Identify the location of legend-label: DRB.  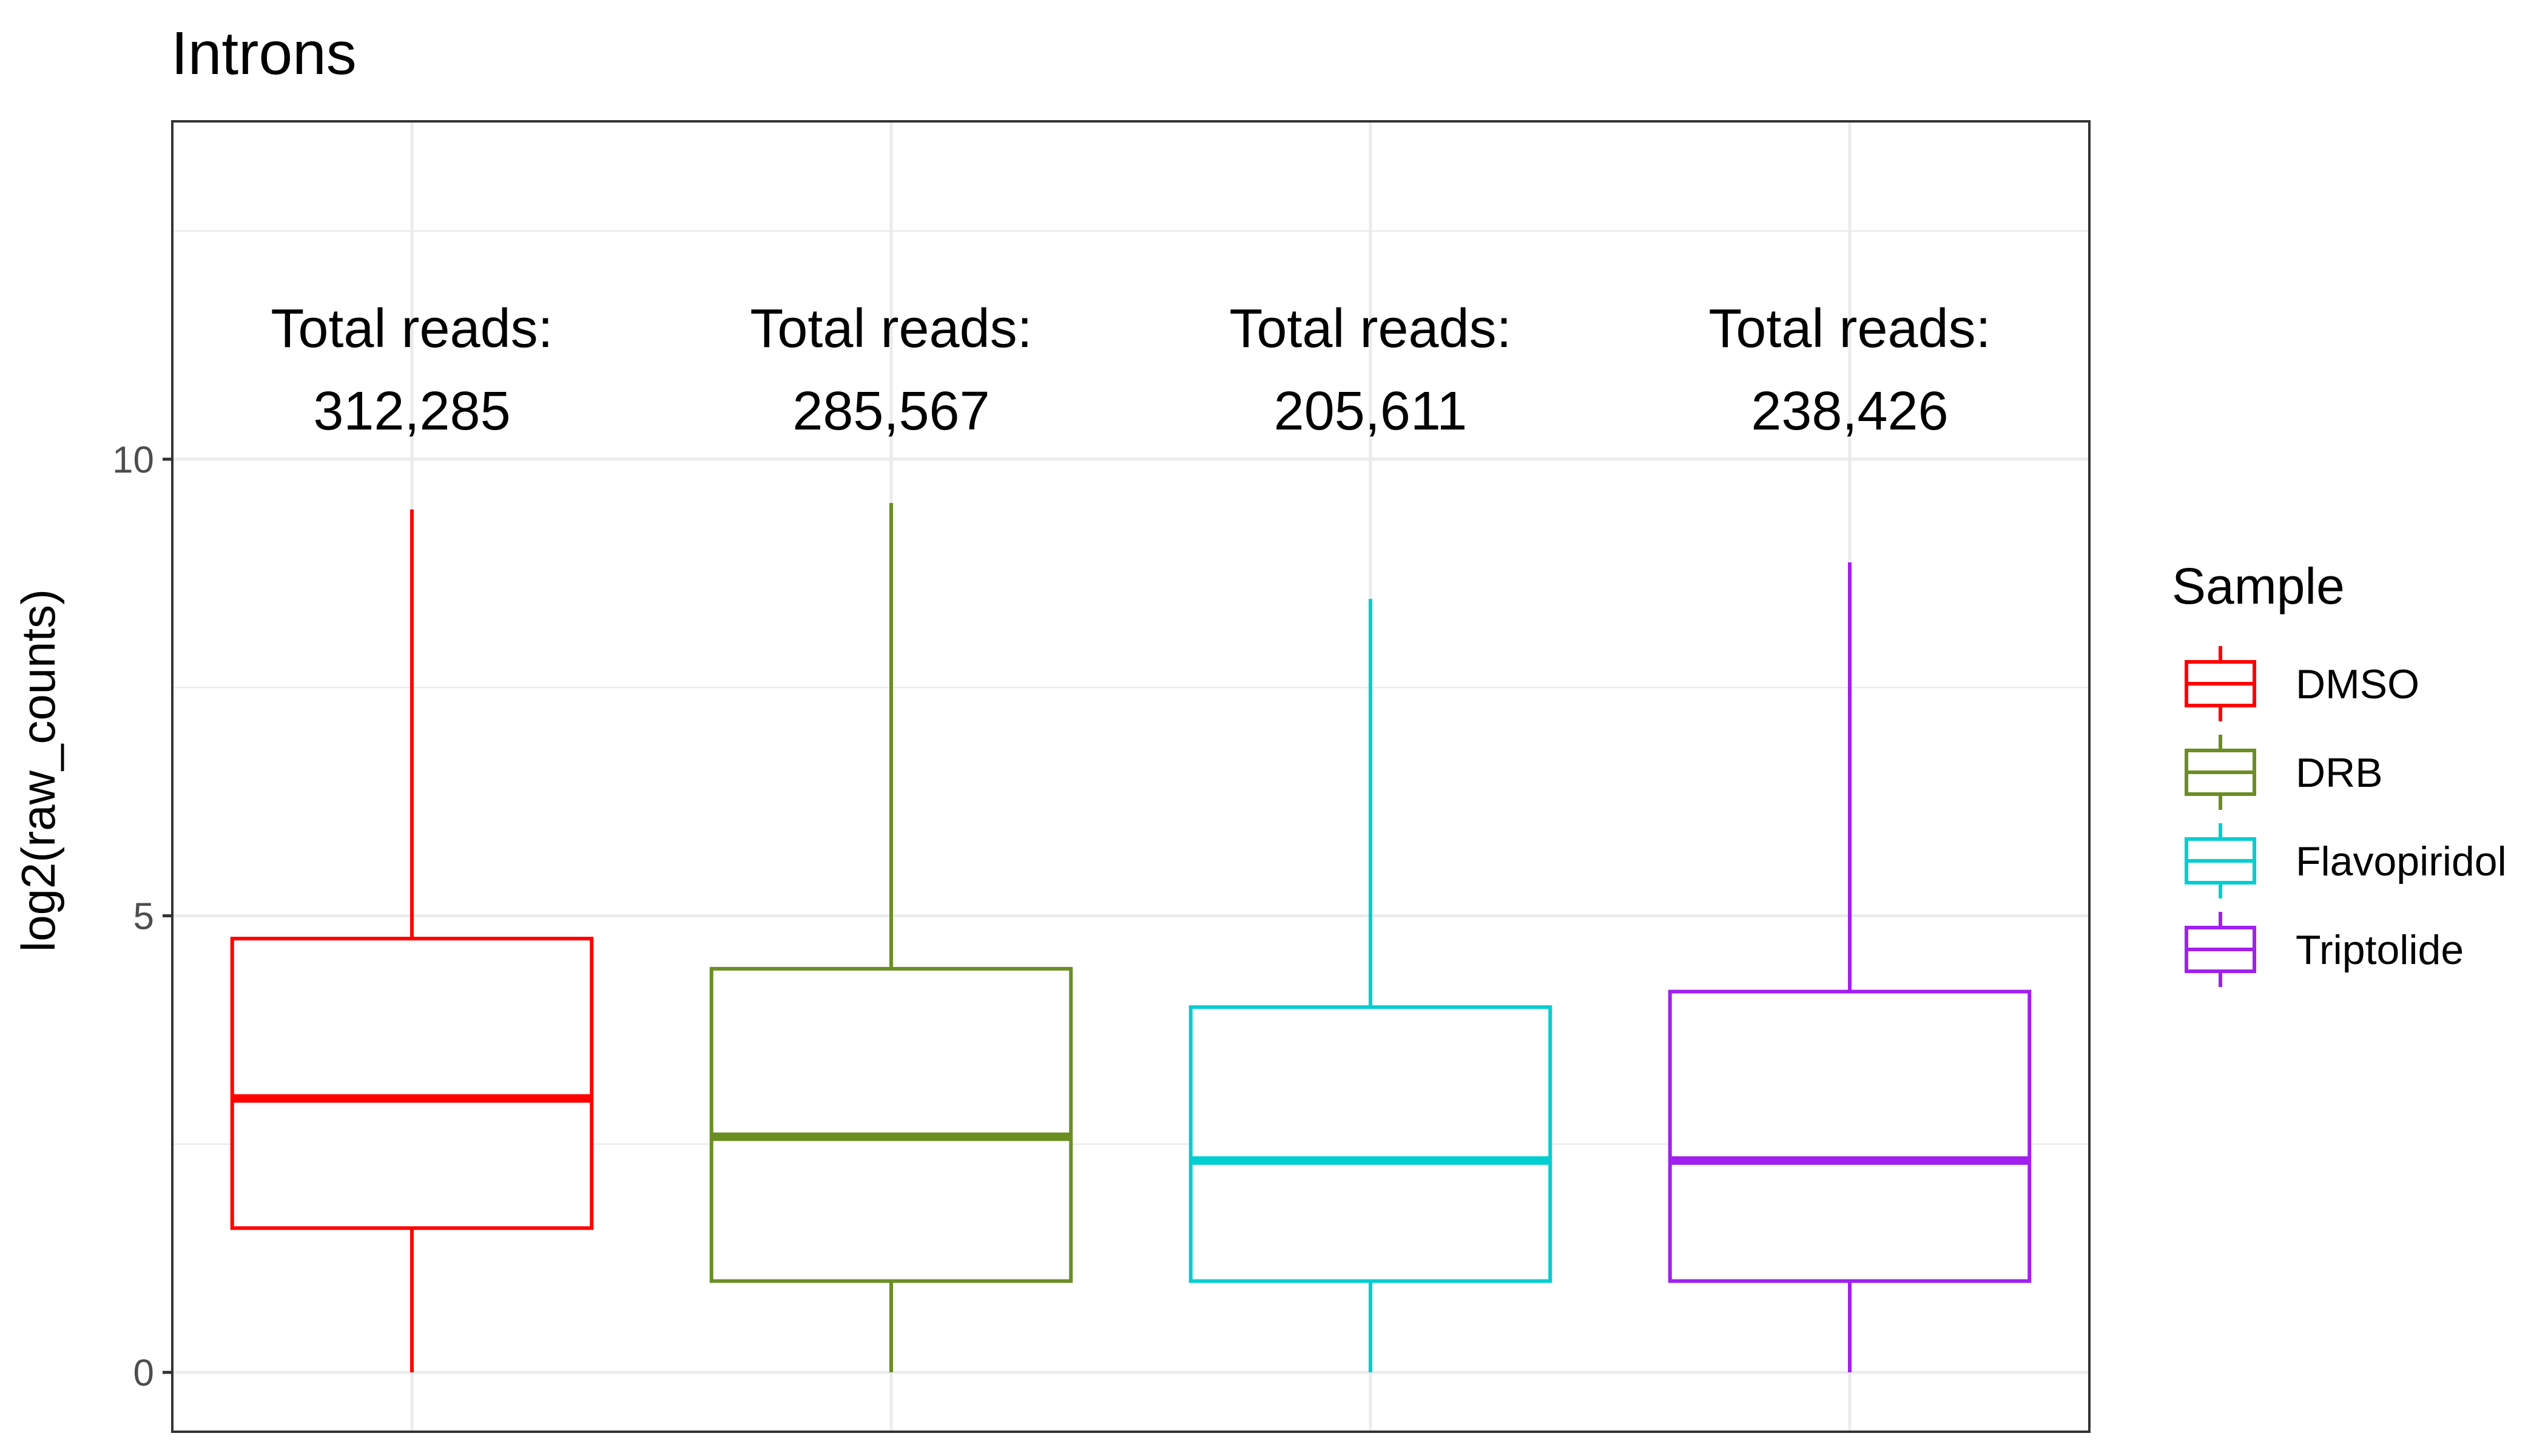
(2339, 773).